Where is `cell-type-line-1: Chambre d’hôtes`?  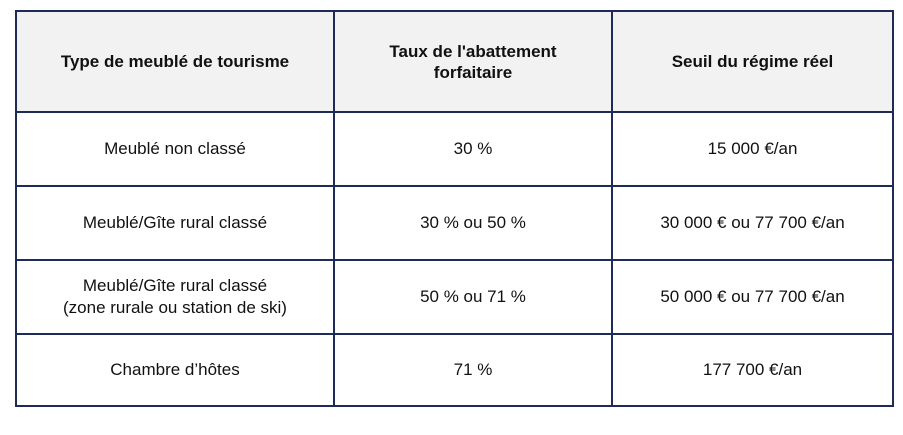
cell-type-line-1: Chambre d’hôtes is located at coordinates (175, 369).